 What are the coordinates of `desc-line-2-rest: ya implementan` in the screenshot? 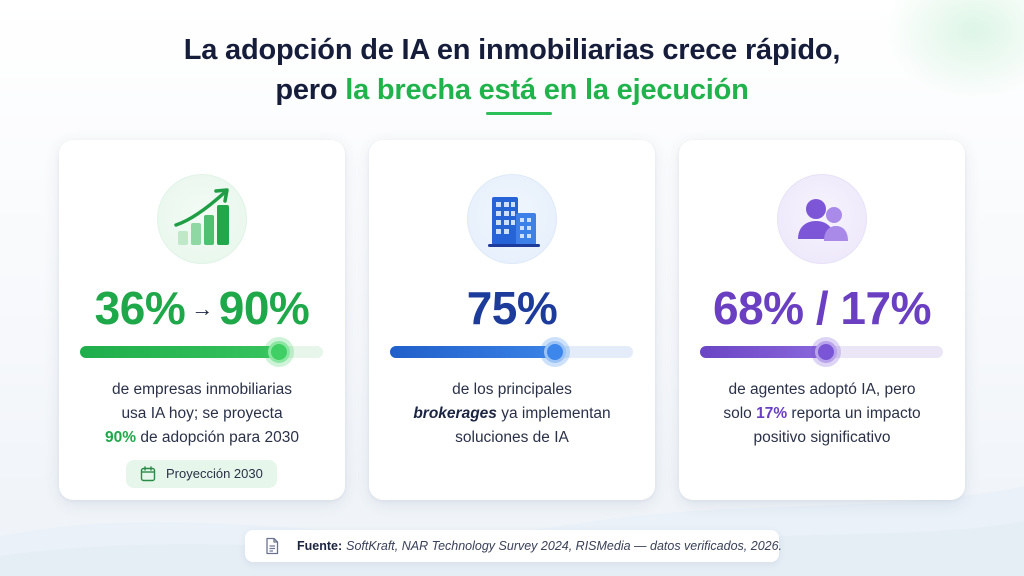 It's located at (553, 413).